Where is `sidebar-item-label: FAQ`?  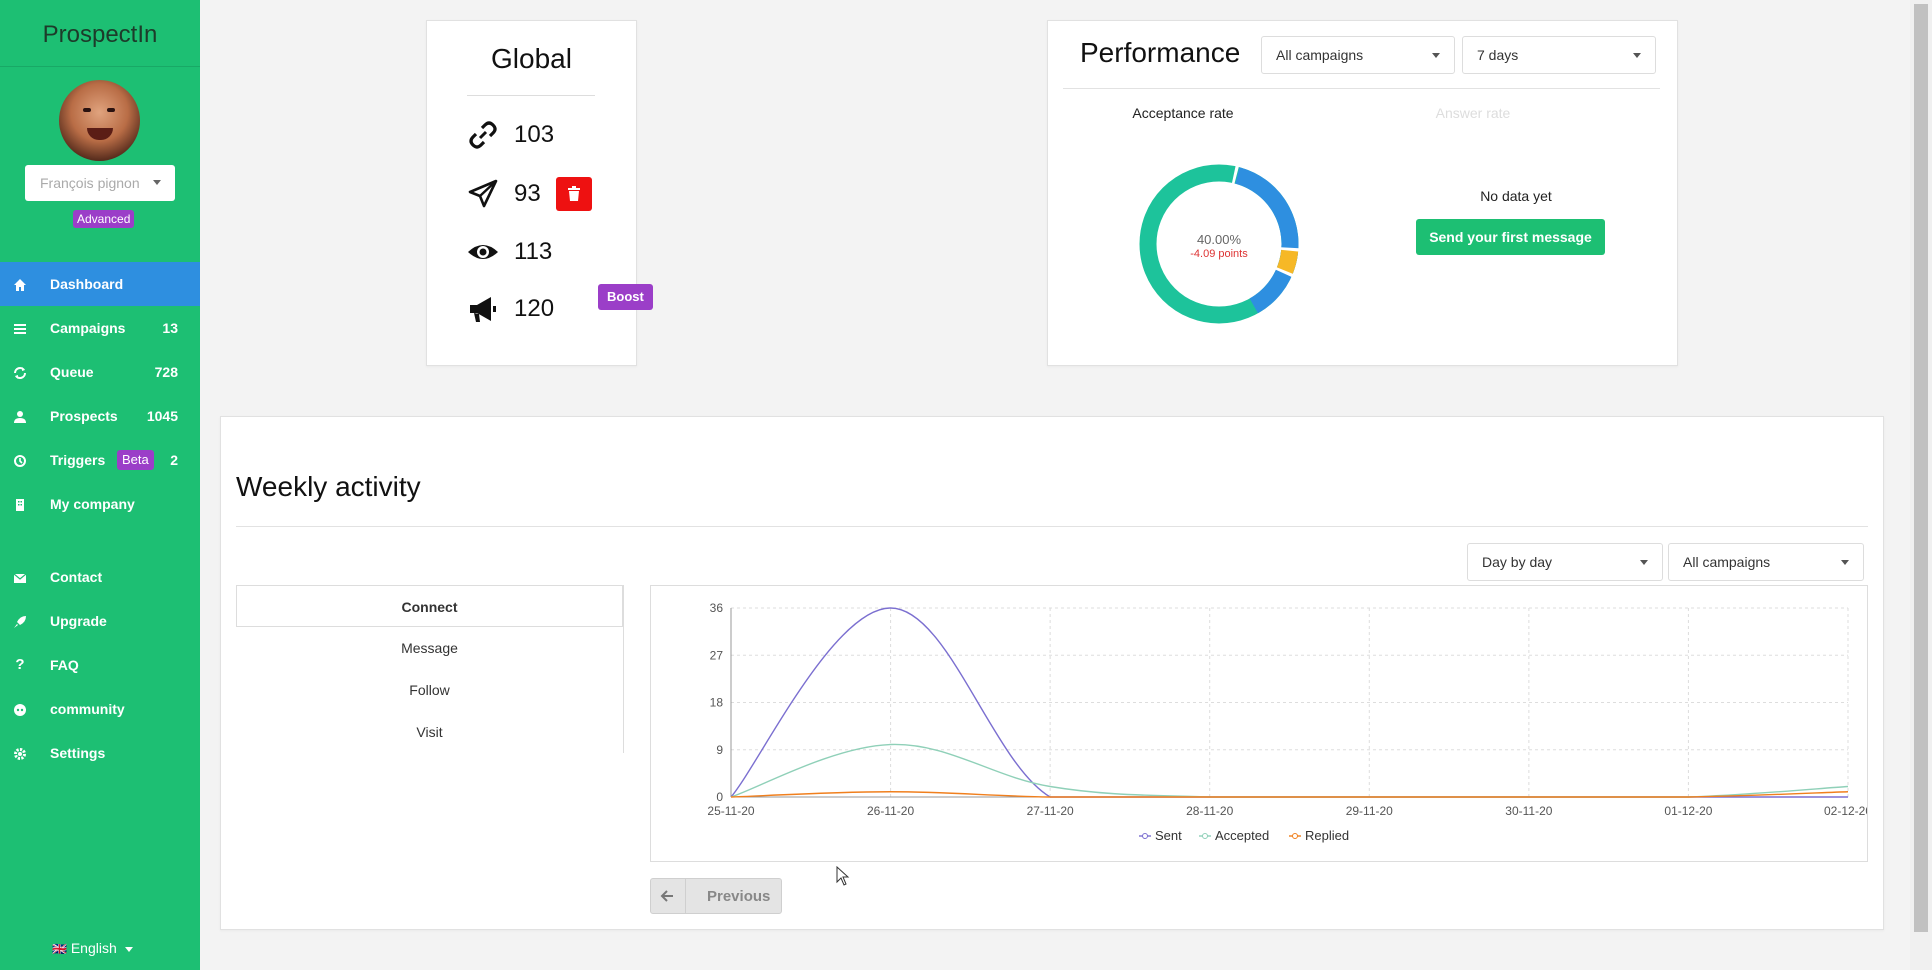 sidebar-item-label: FAQ is located at coordinates (64, 665).